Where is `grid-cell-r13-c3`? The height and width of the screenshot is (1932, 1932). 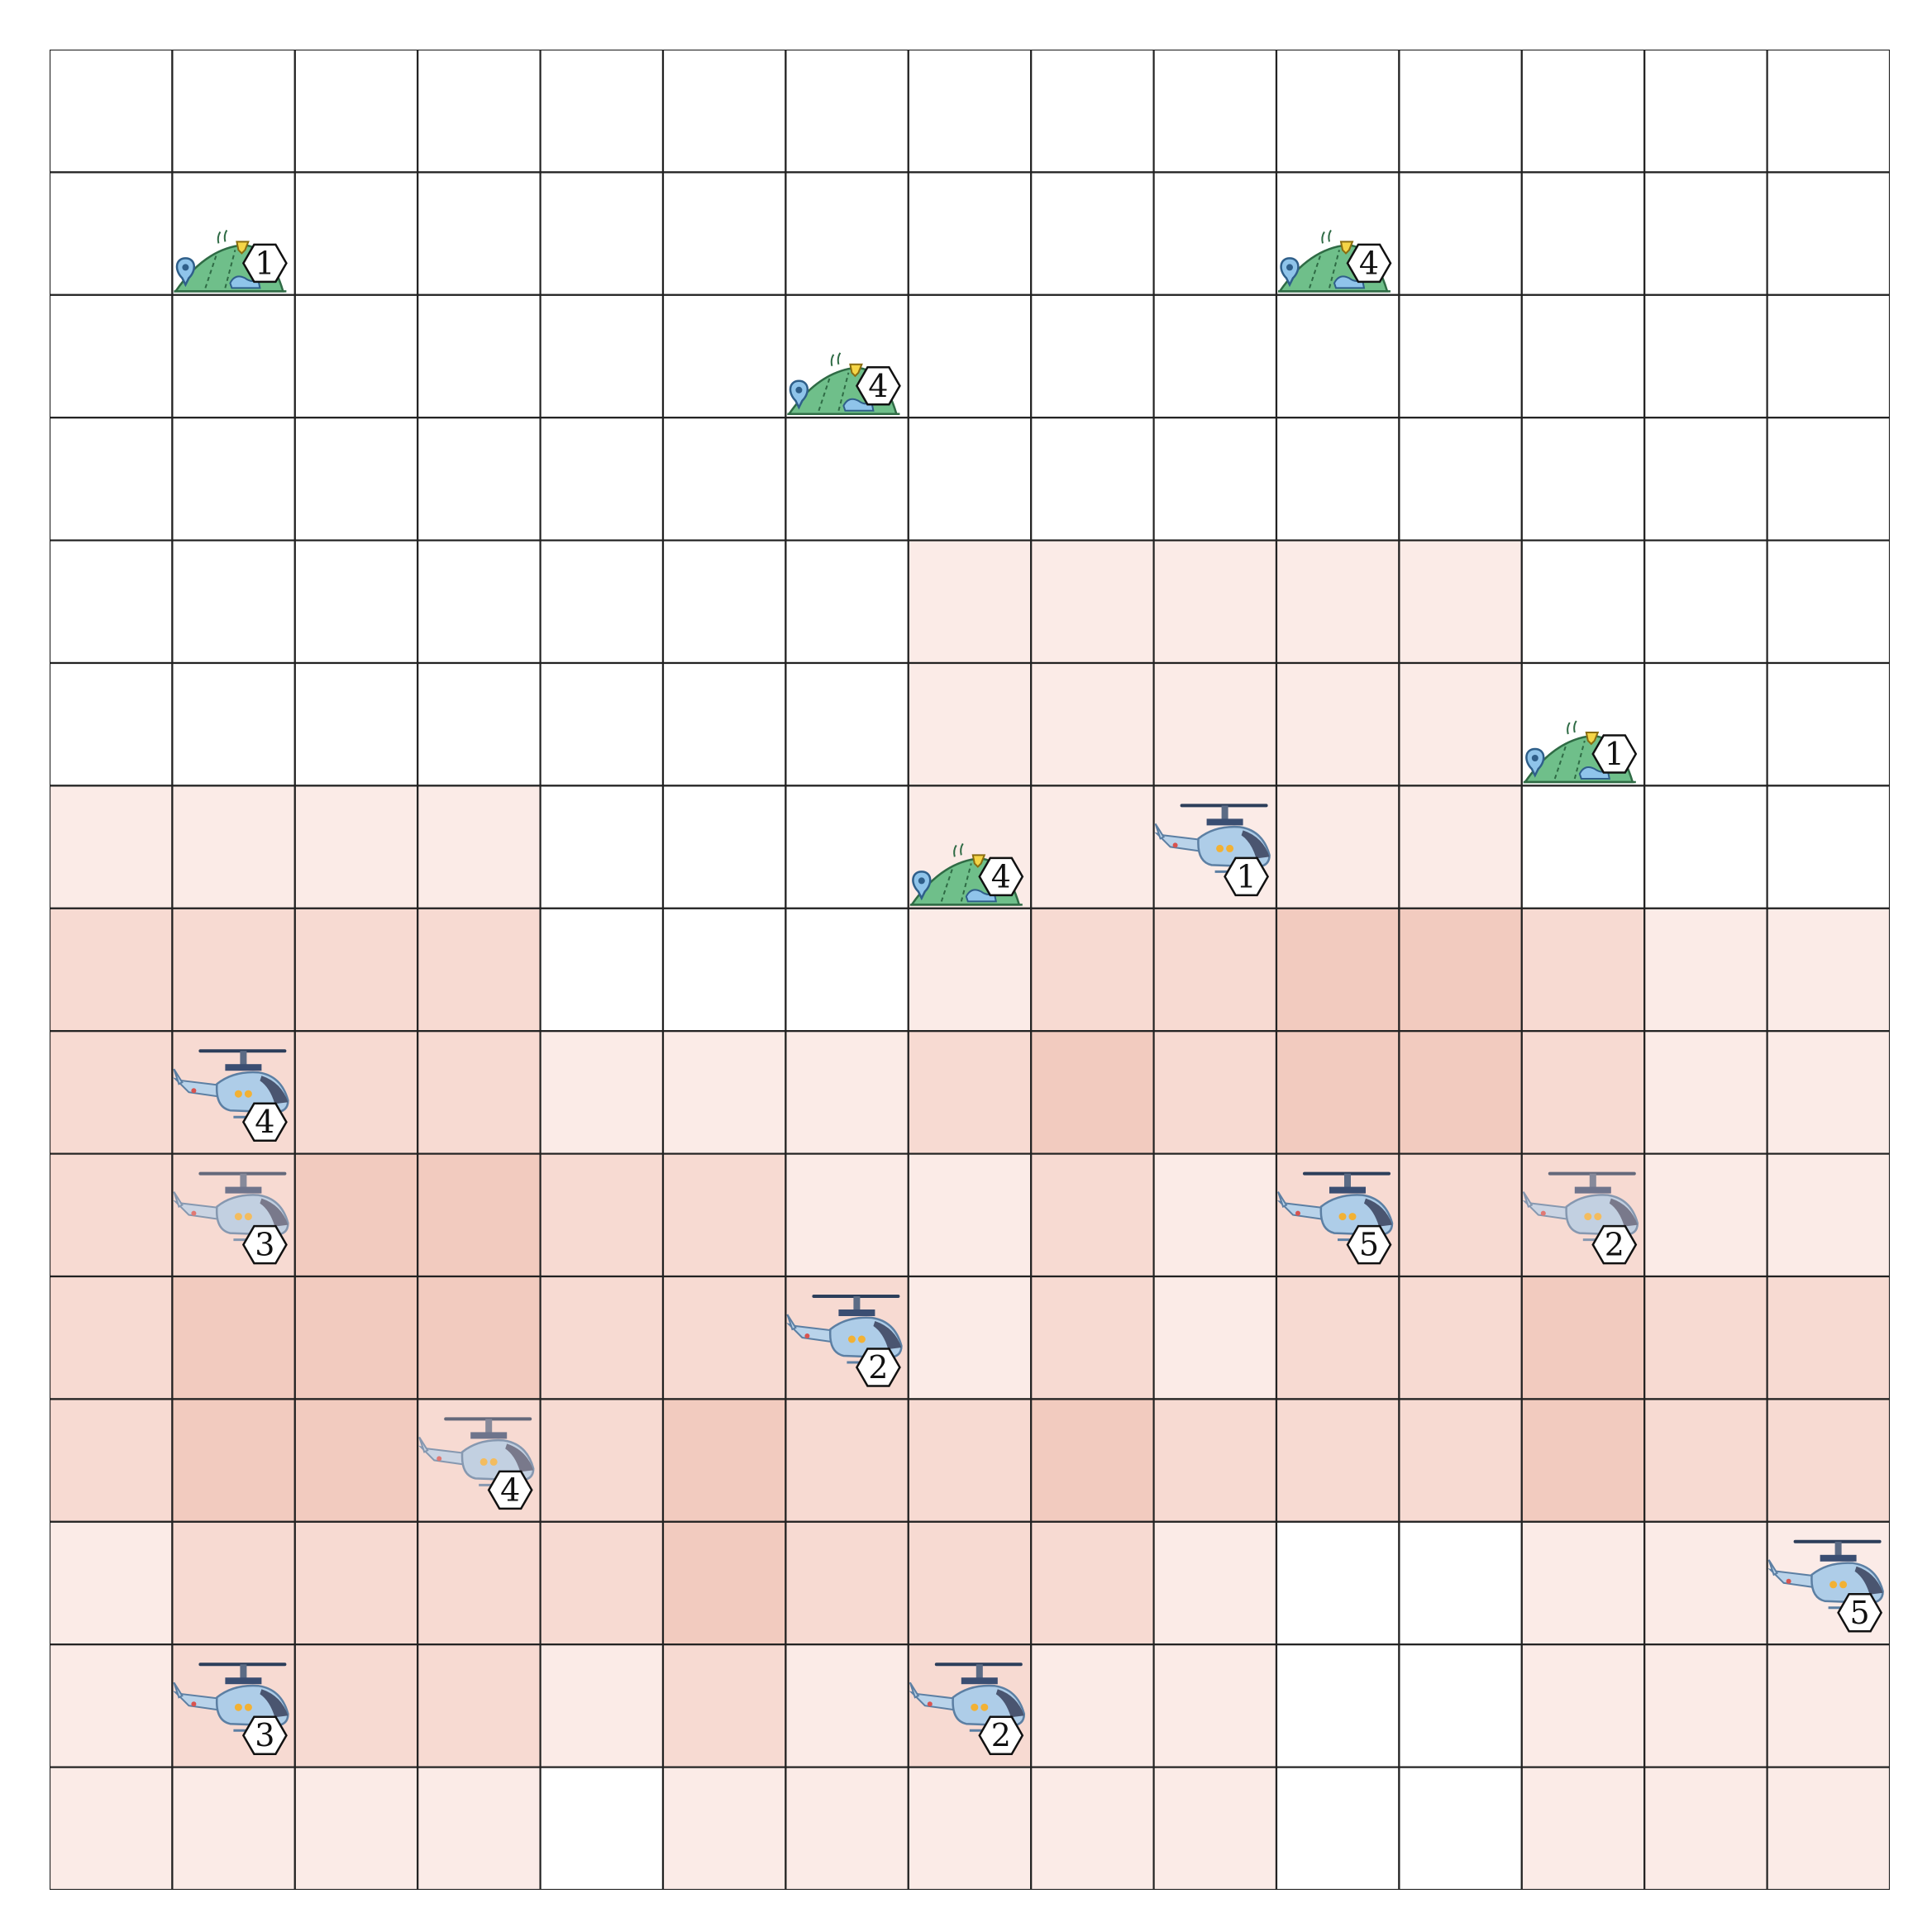 grid-cell-r13-c3 is located at coordinates (479, 1705).